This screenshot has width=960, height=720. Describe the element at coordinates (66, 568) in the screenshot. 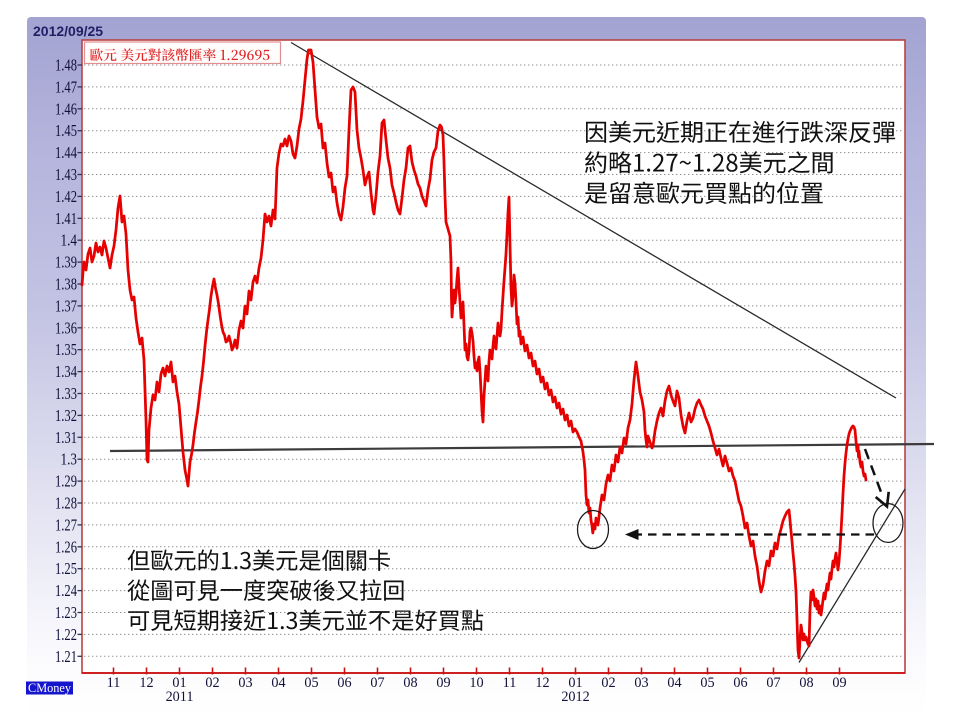

I see `svg-text: 1.25` at that location.